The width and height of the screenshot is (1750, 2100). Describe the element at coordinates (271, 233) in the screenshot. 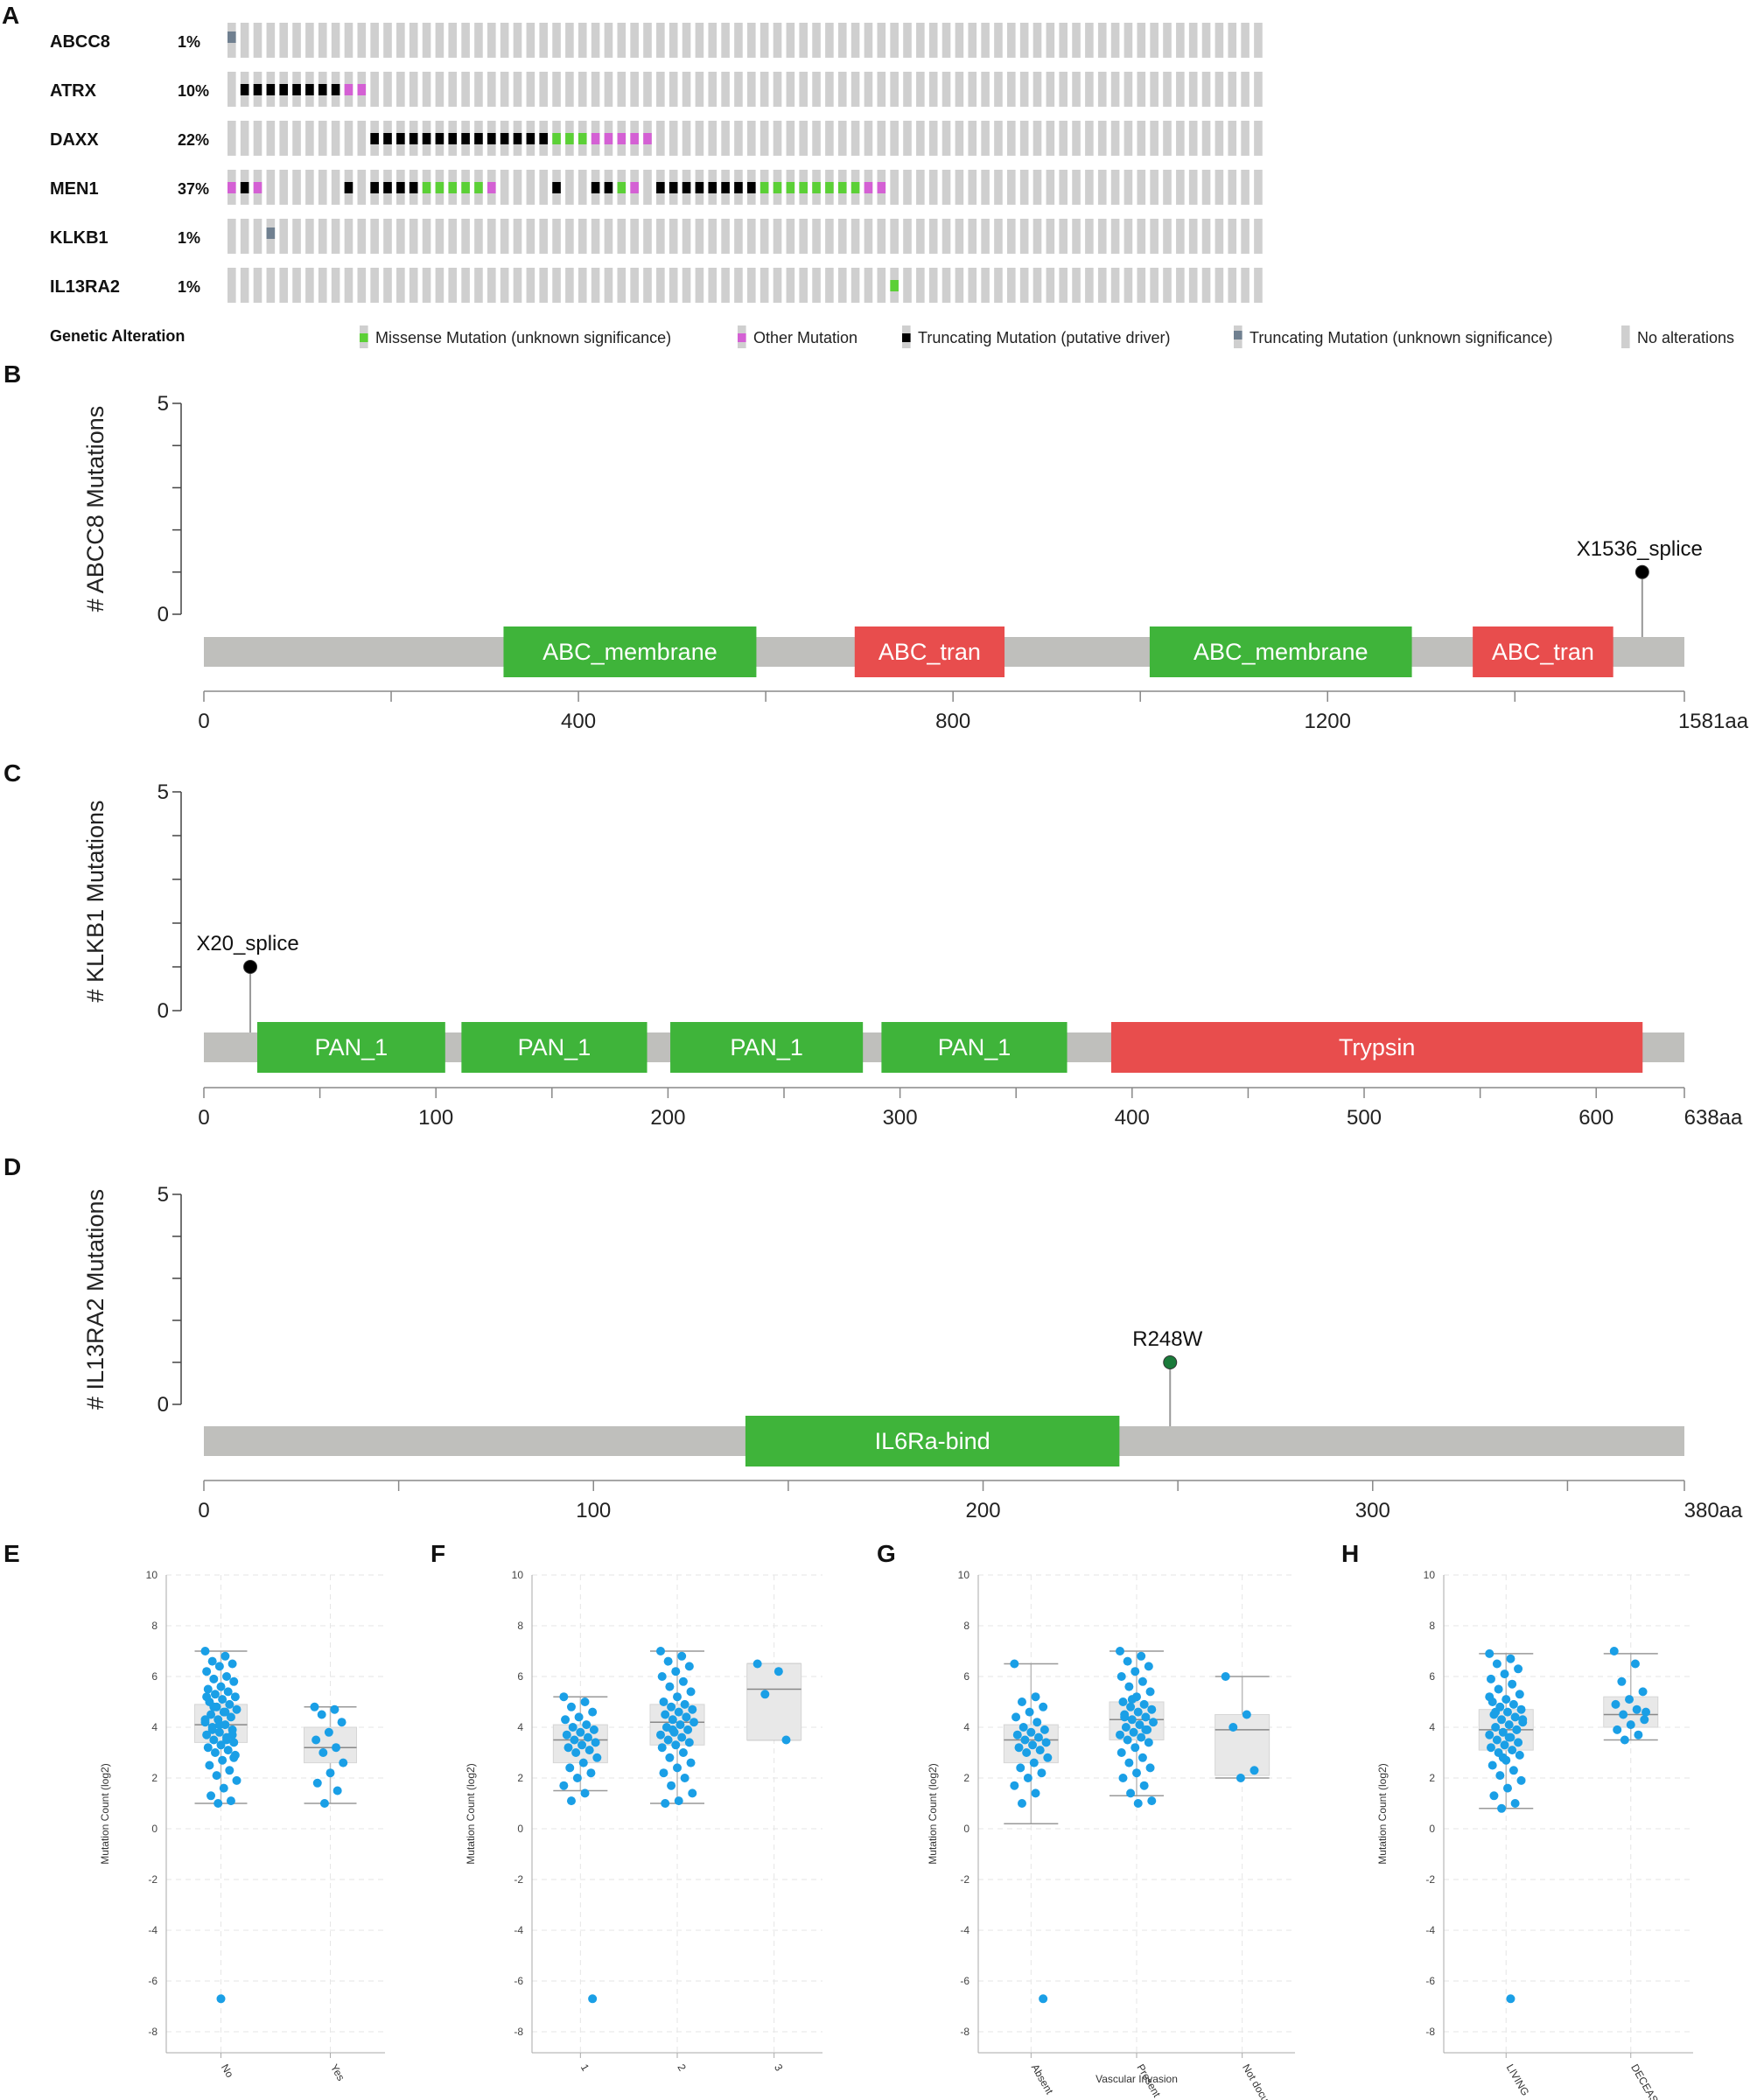

I see `alteration-mark-trunc_unknown` at that location.